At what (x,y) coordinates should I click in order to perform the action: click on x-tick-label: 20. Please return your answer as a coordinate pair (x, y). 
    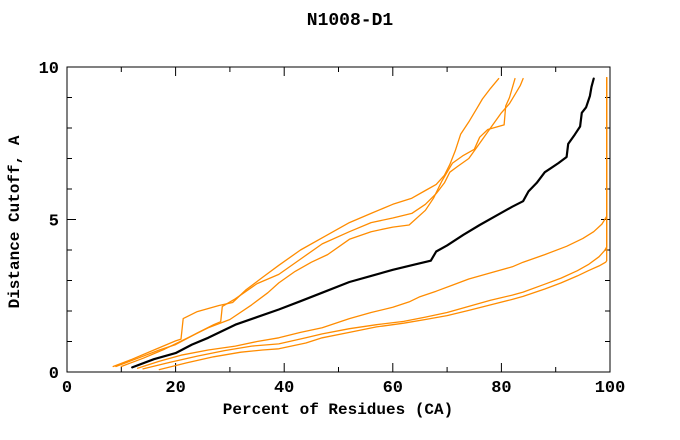
    Looking at the image, I should click on (175, 388).